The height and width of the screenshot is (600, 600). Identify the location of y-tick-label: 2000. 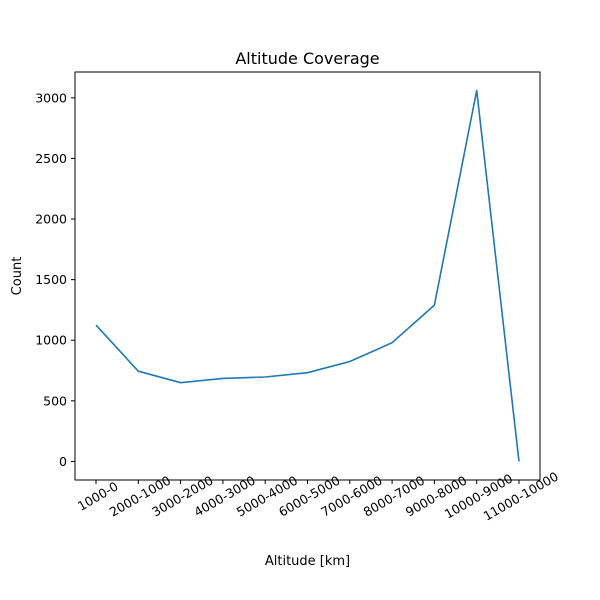
(51, 219).